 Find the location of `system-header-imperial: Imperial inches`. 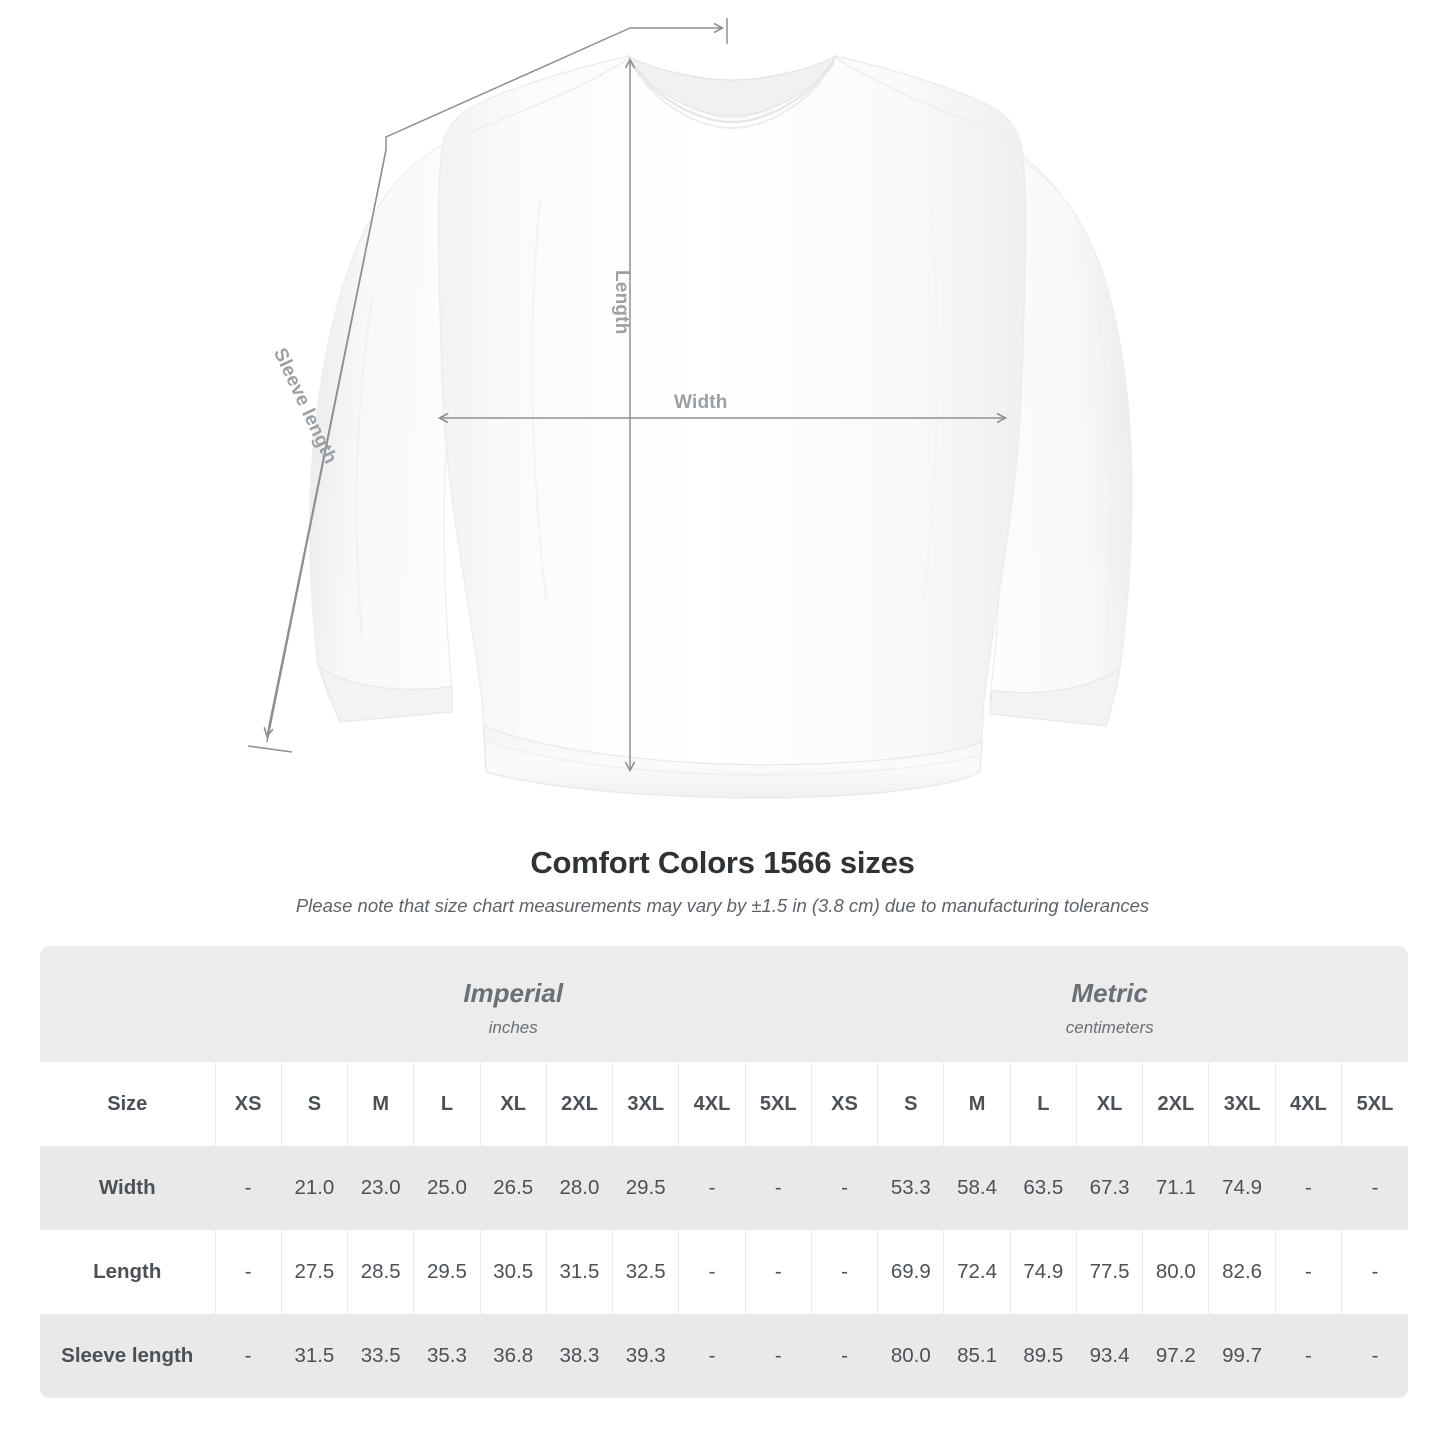

system-header-imperial: Imperial inches is located at coordinates (513, 1004).